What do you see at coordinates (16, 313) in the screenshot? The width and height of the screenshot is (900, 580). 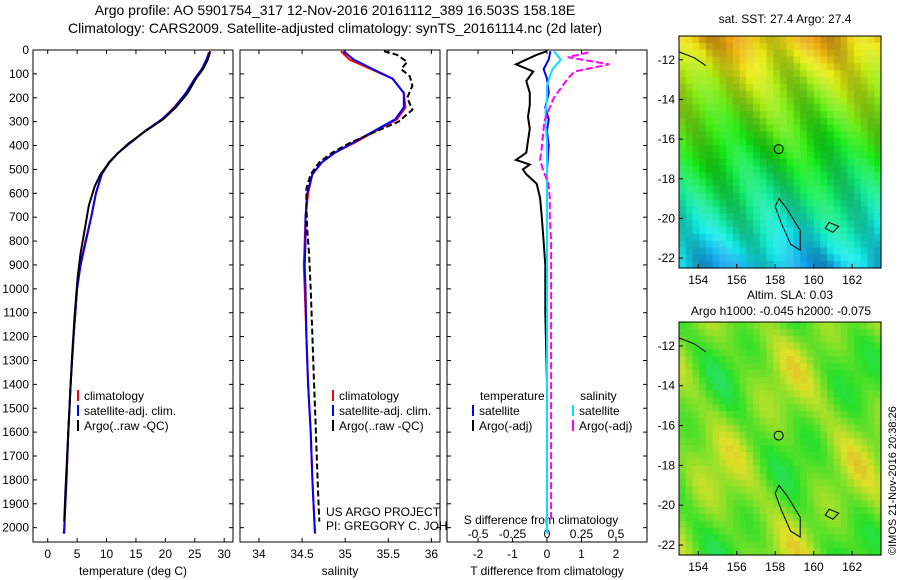 I see `y-tick-label: 1100` at bounding box center [16, 313].